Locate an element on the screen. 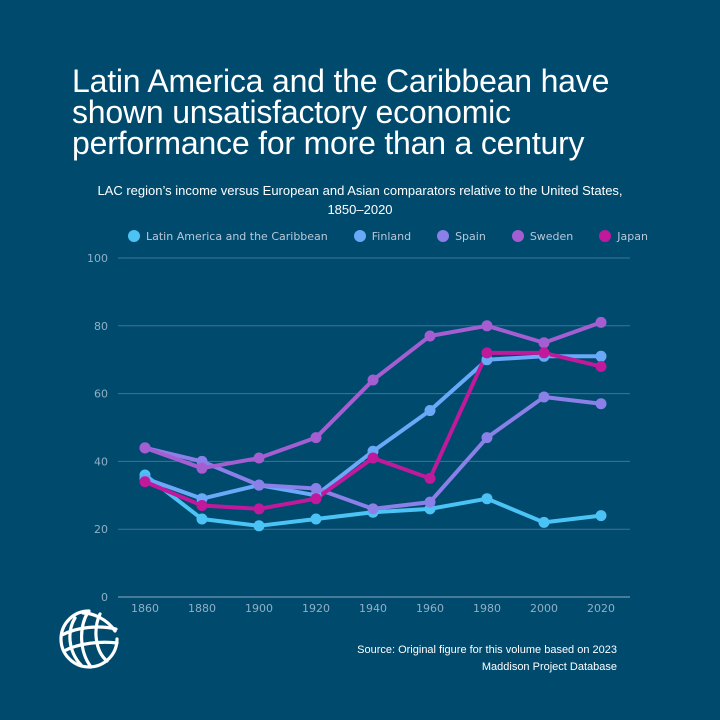 The image size is (720, 720). title-line: shown unsatisfactory economic is located at coordinates (291, 112).